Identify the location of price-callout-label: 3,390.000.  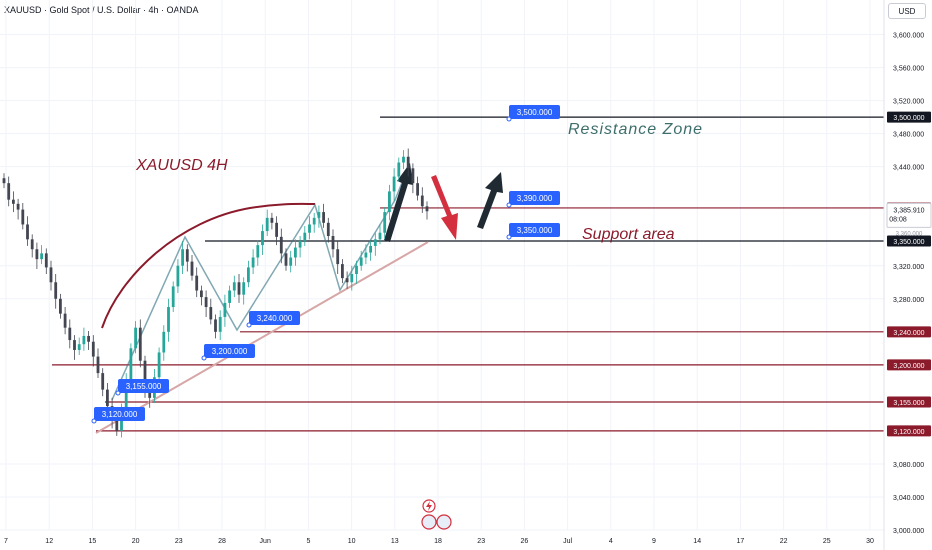
(535, 198).